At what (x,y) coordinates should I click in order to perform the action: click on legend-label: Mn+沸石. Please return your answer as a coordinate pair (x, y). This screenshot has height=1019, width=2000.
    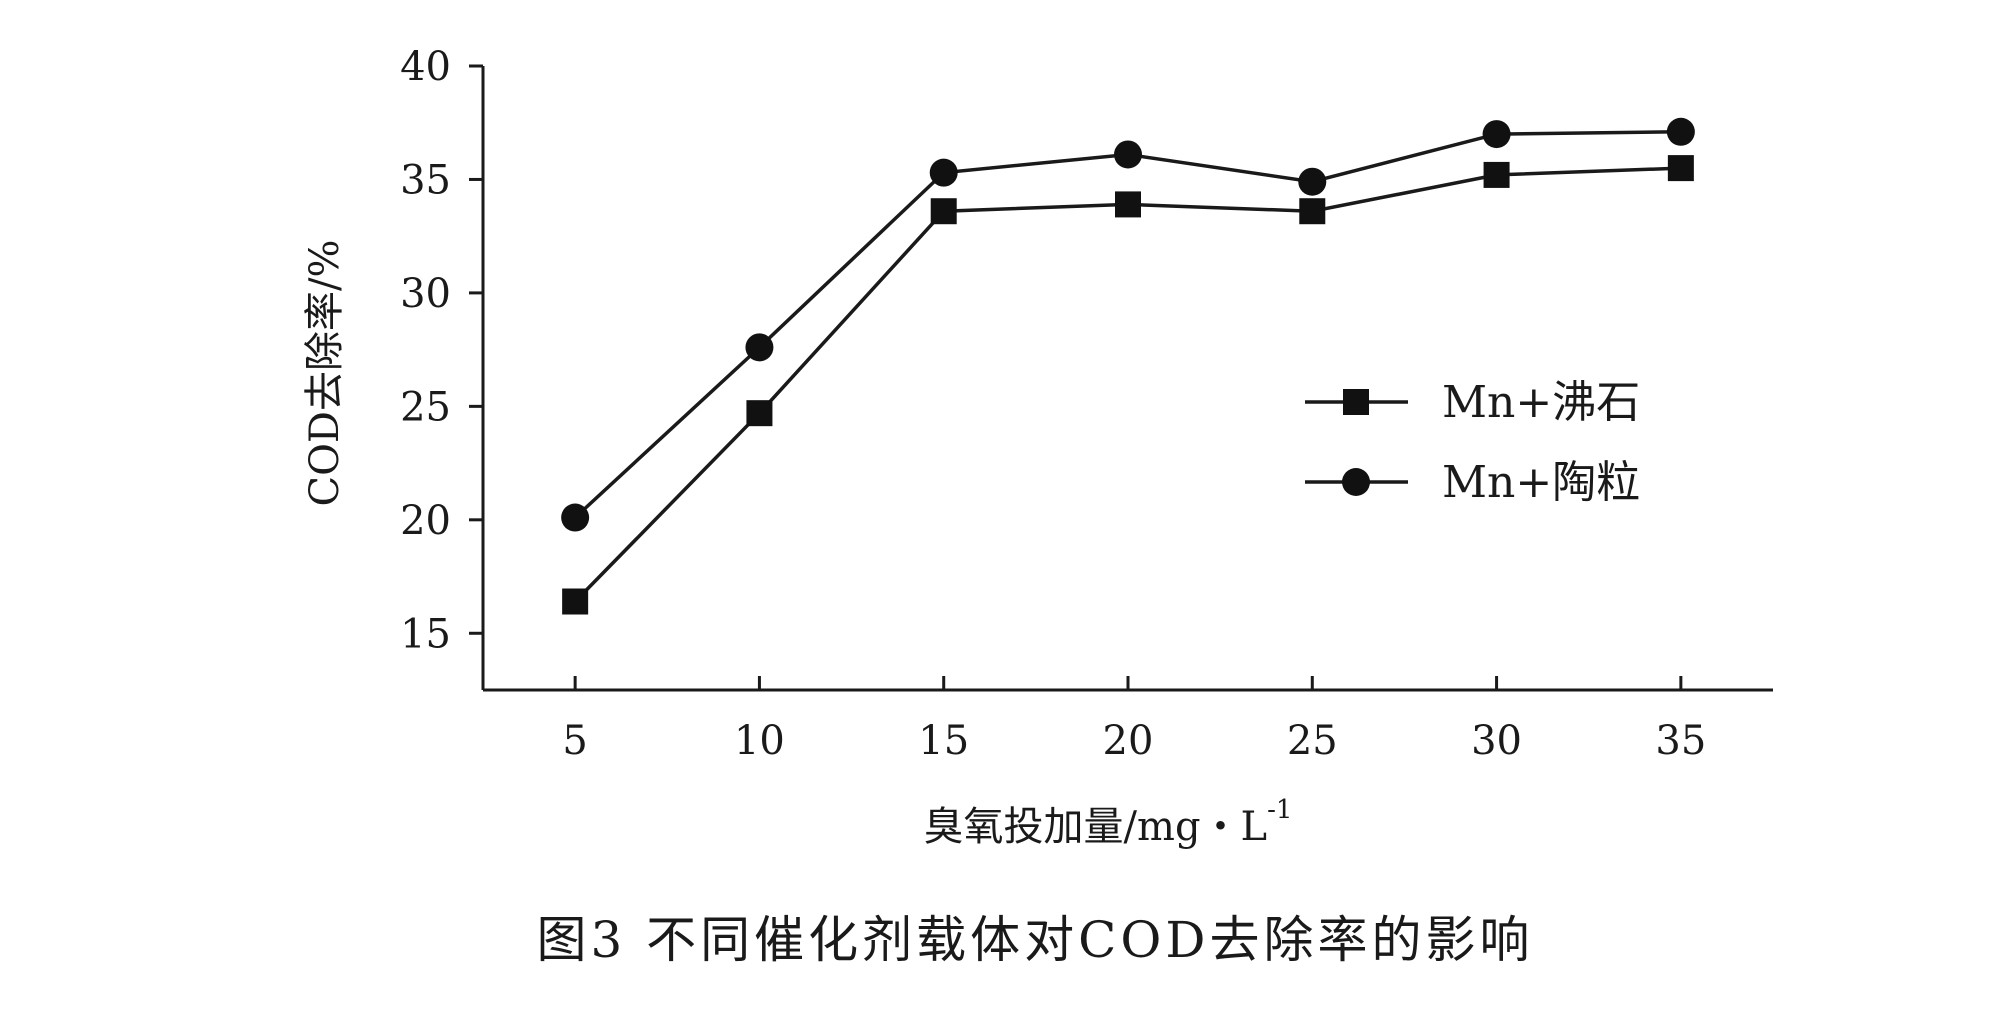
    Looking at the image, I should click on (1541, 402).